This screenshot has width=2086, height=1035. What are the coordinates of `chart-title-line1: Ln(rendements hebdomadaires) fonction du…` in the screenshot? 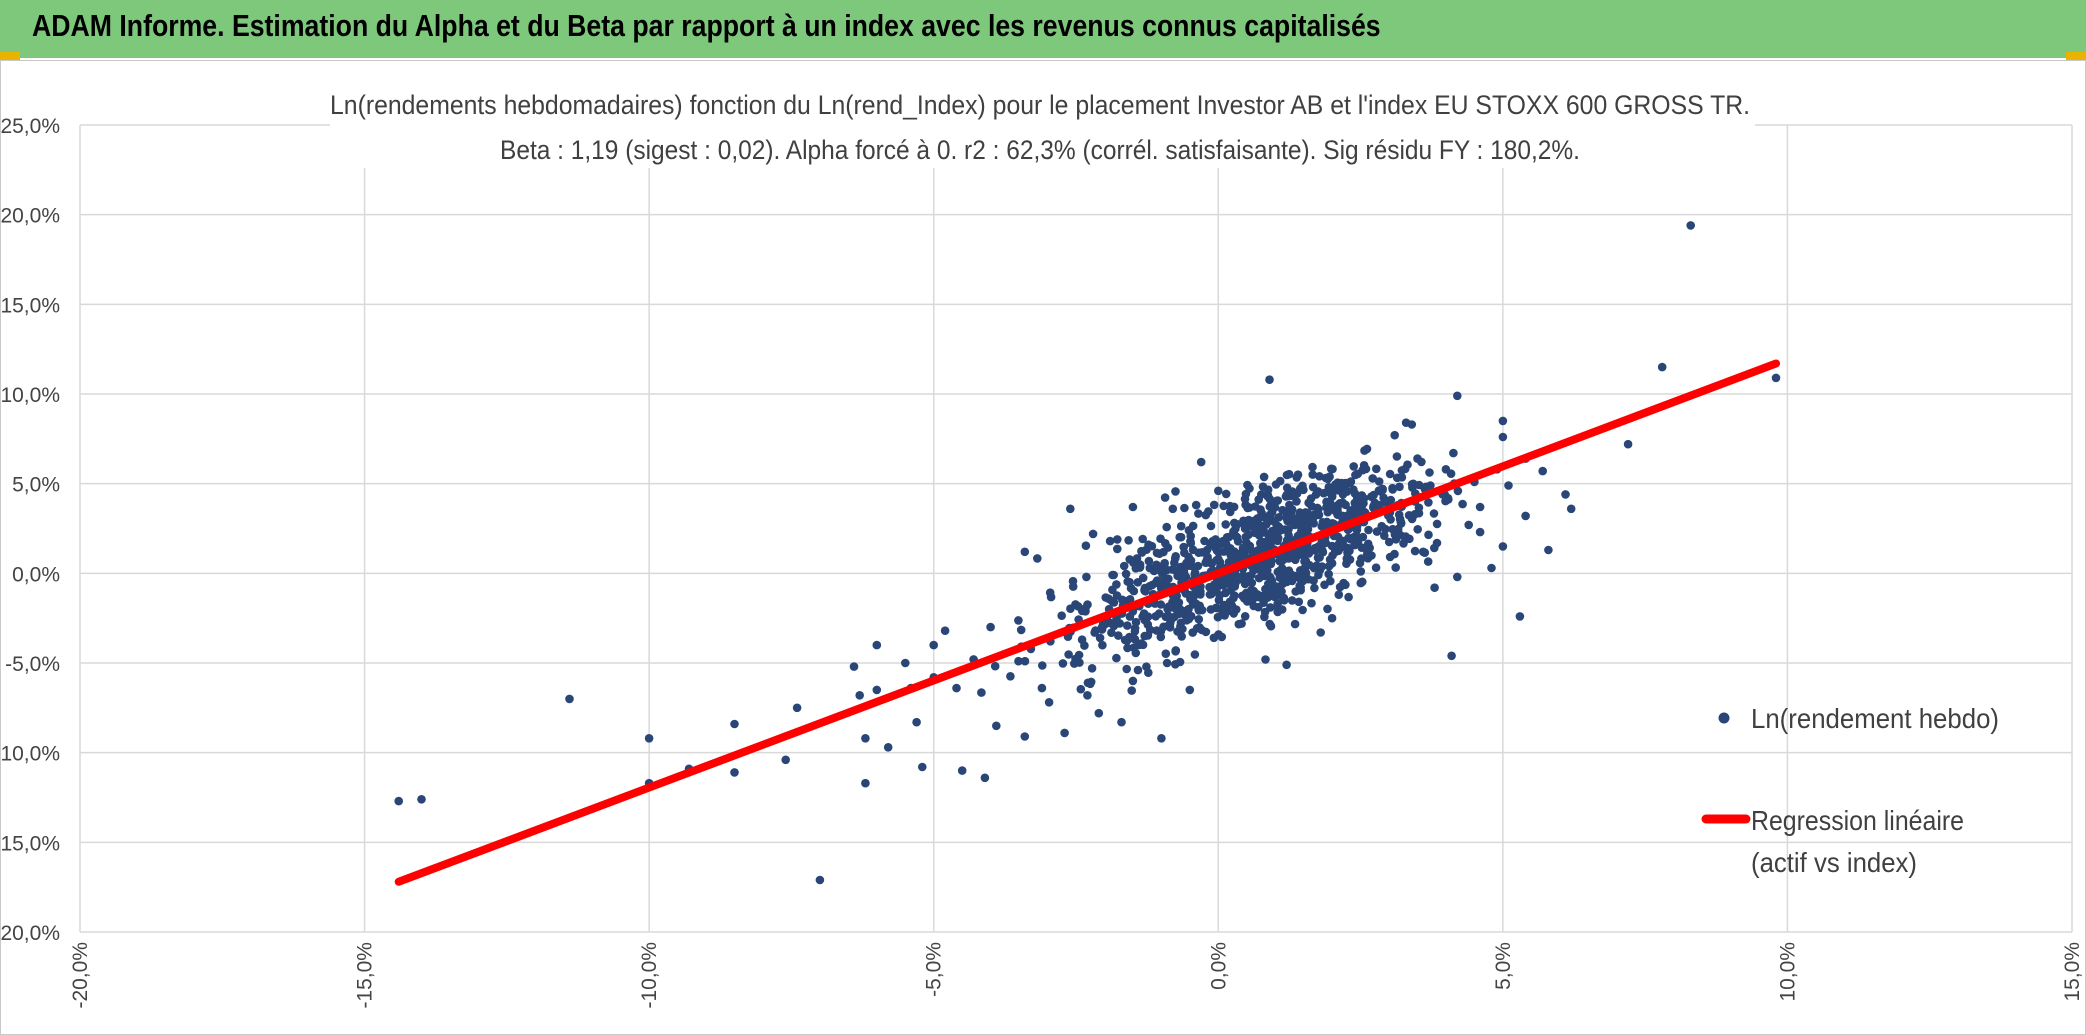 It's located at (1040, 105).